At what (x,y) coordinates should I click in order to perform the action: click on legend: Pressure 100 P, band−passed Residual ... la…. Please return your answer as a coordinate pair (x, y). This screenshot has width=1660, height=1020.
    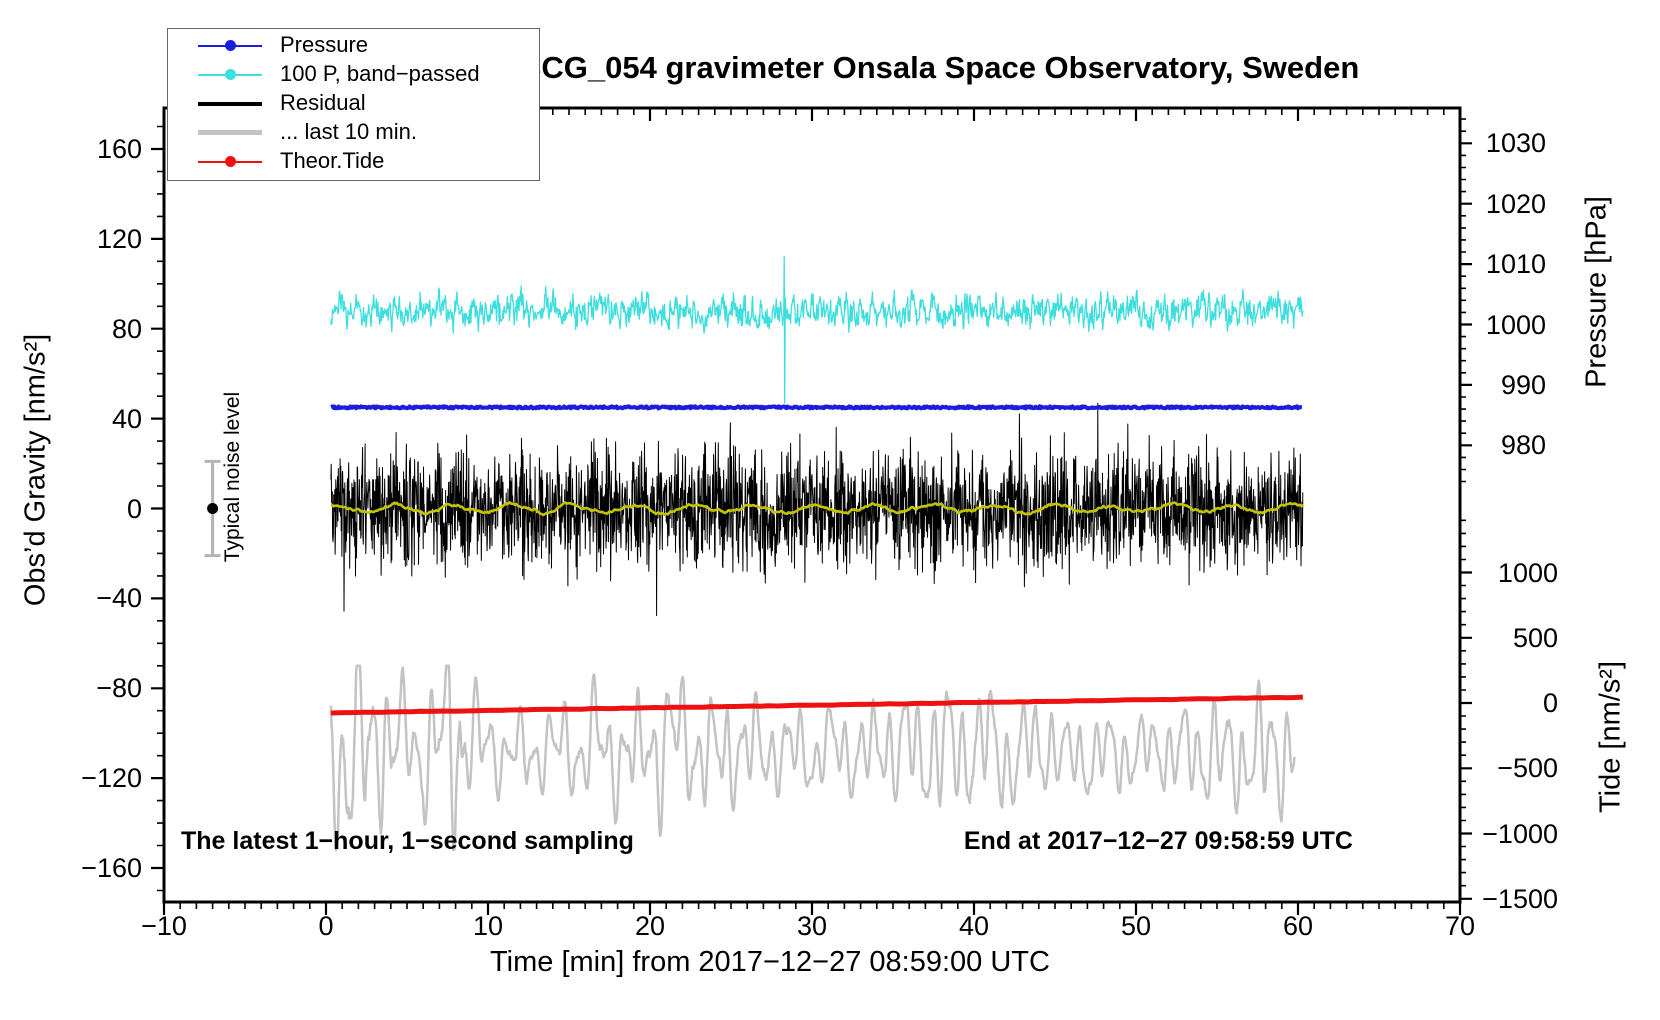
    Looking at the image, I should click on (353, 104).